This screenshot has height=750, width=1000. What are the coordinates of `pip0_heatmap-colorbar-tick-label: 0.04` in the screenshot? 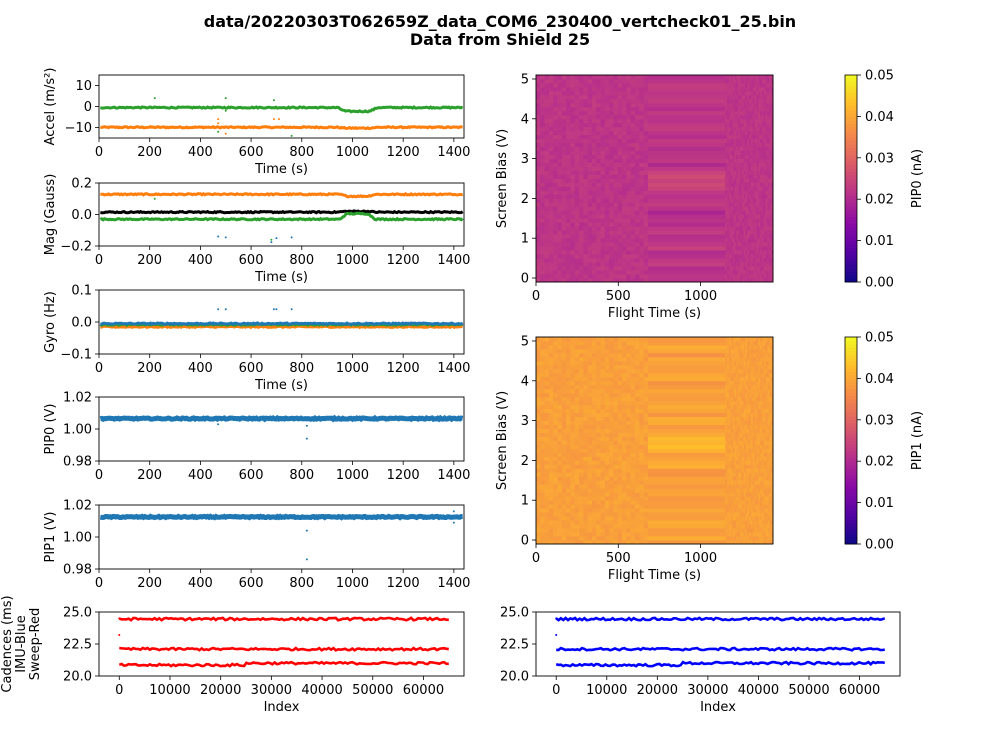 It's located at (879, 117).